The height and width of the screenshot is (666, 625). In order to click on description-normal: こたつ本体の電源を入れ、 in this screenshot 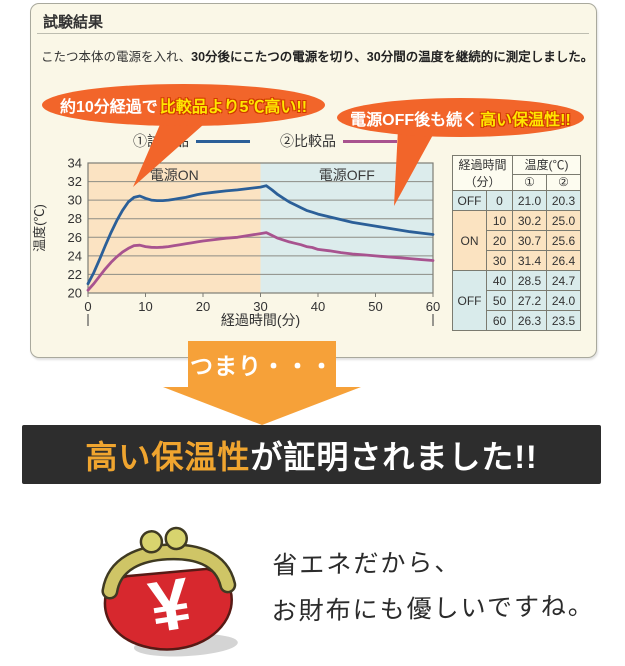, I will do `click(116, 57)`.